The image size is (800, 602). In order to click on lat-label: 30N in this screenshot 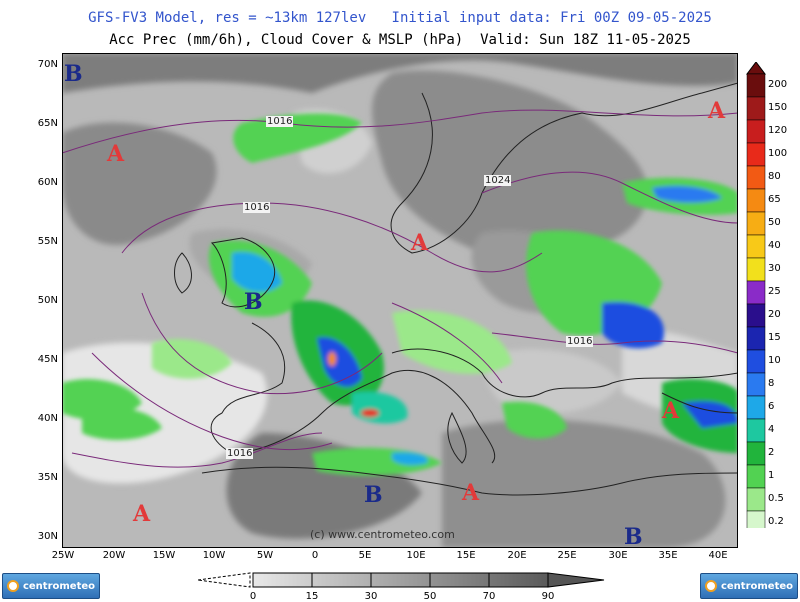, I will do `click(47, 536)`.